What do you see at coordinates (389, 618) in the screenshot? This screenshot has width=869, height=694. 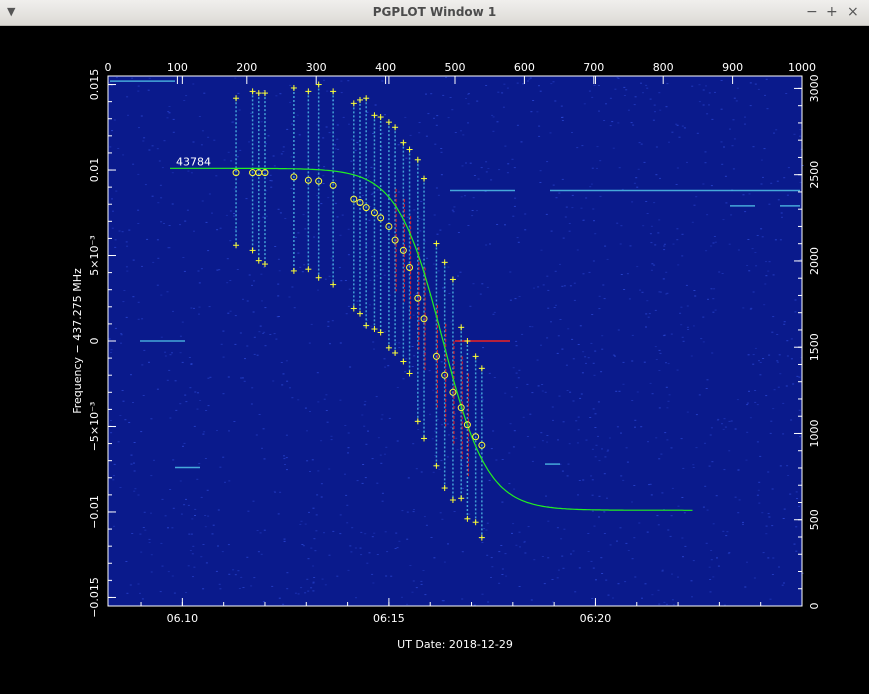 I see `x-tick-label: 06:15` at bounding box center [389, 618].